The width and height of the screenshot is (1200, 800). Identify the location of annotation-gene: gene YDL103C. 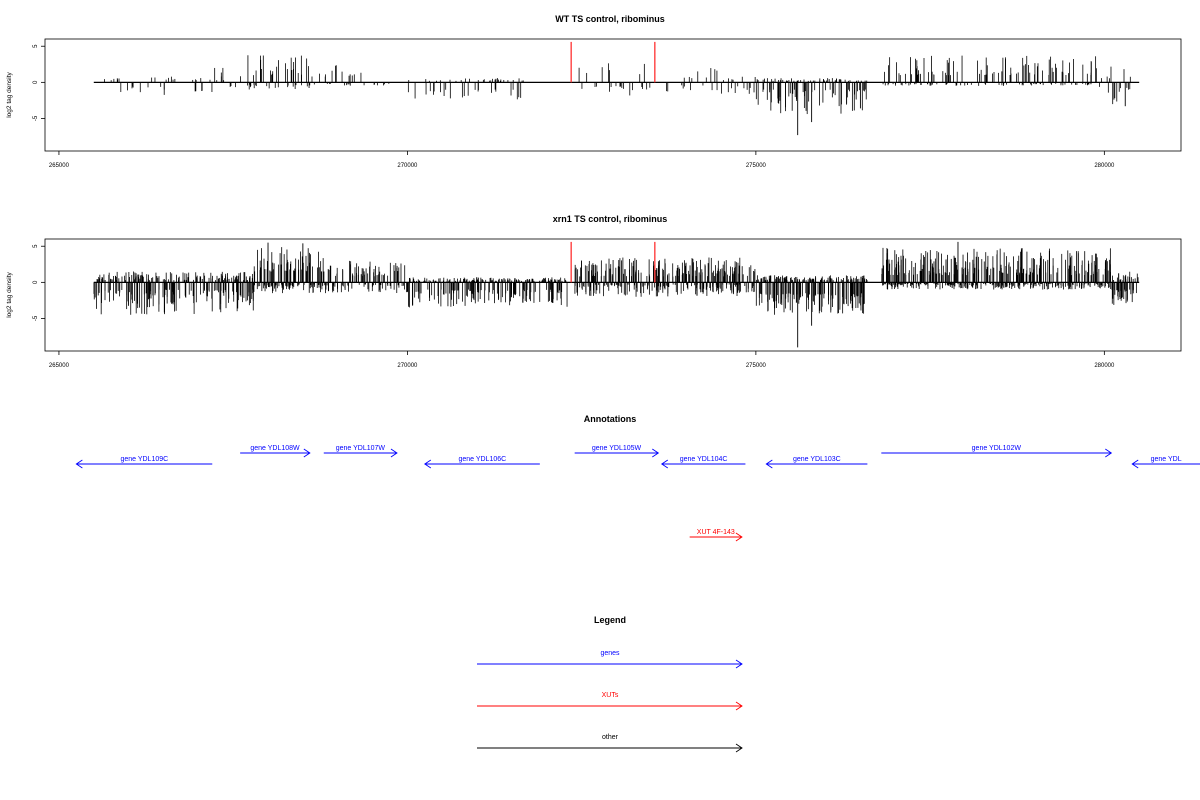
(816, 462).